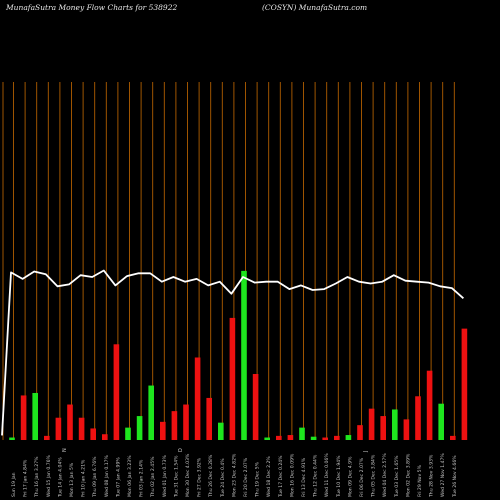 This screenshot has height=500, width=500. I want to click on x-tick-label-29: Mon 09 Dec 4.9%, so click(350, 476).